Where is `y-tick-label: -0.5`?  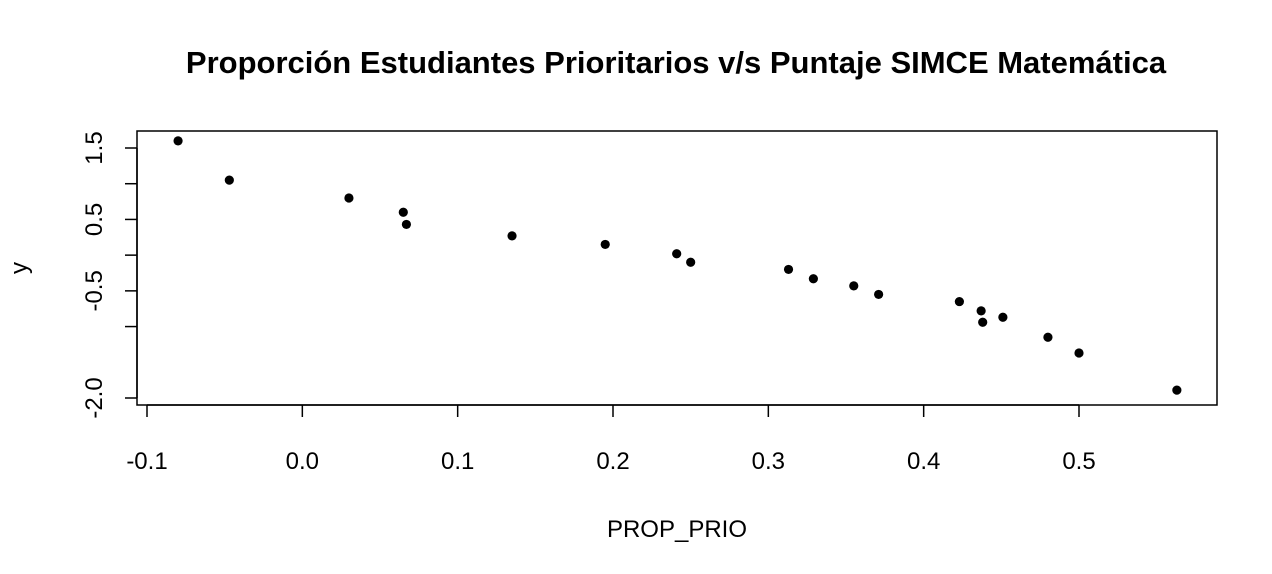
y-tick-label: -0.5 is located at coordinates (94, 290).